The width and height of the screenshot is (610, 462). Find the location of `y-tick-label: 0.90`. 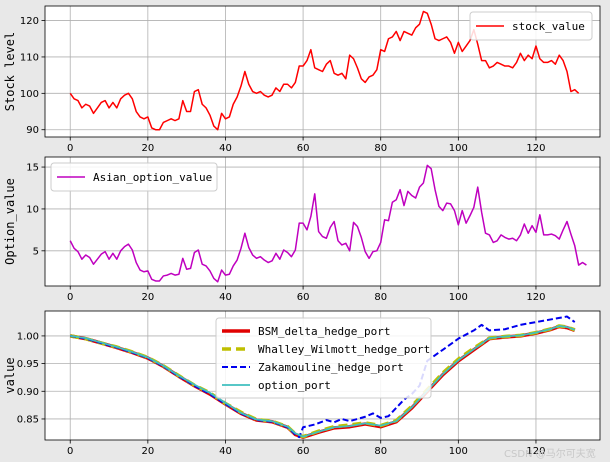

y-tick-label: 0.90 is located at coordinates (28, 392).